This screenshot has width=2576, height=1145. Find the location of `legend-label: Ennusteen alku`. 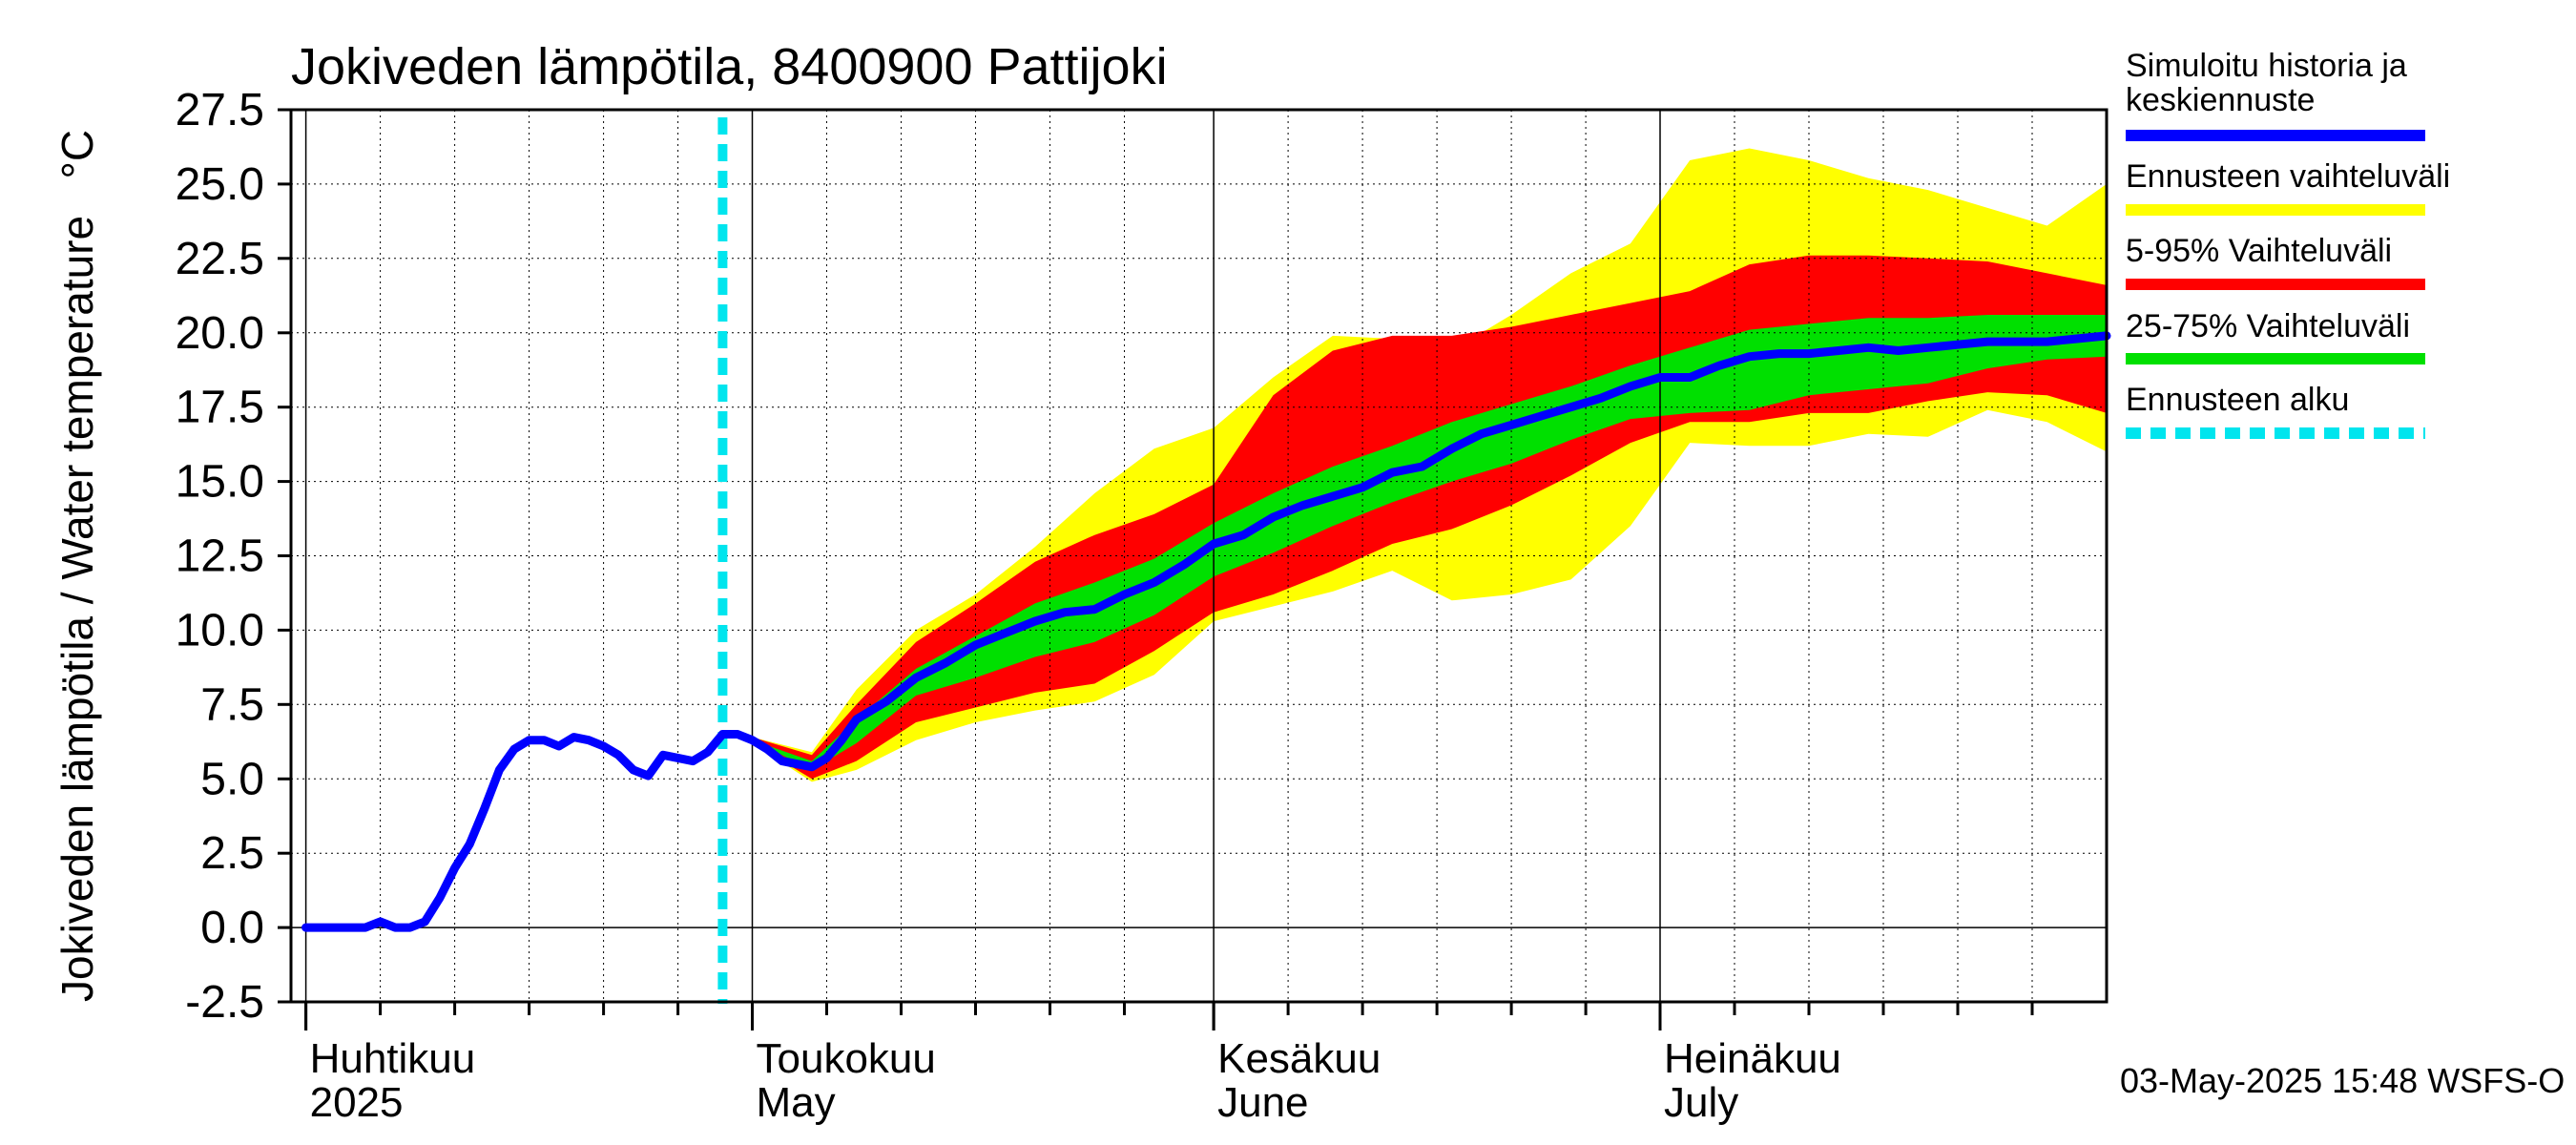

legend-label: Ennusteen alku is located at coordinates (2237, 400).